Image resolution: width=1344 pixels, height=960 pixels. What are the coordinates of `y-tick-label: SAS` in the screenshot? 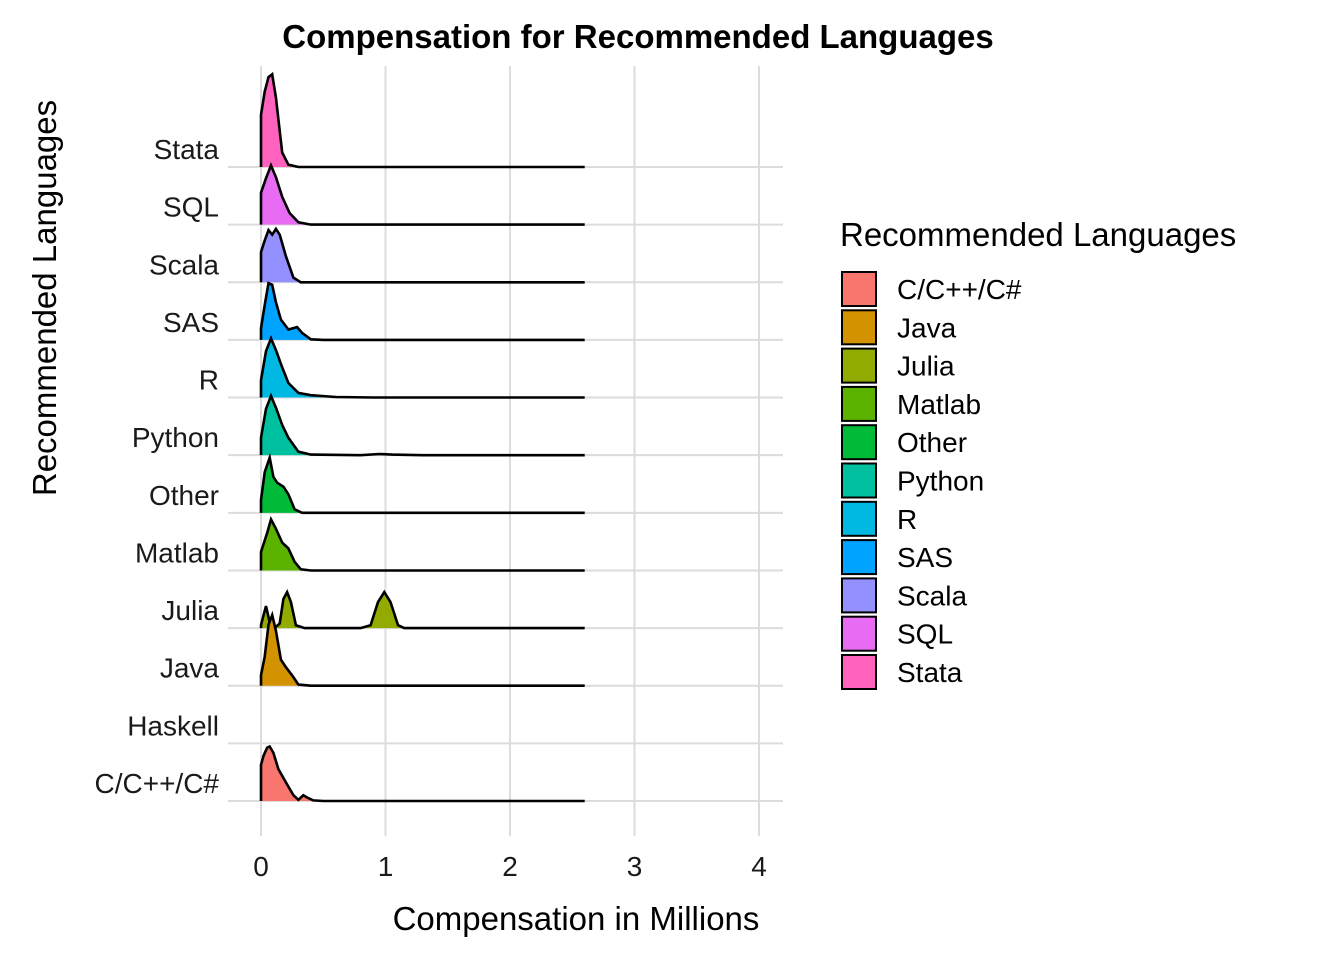 It's located at (191, 322).